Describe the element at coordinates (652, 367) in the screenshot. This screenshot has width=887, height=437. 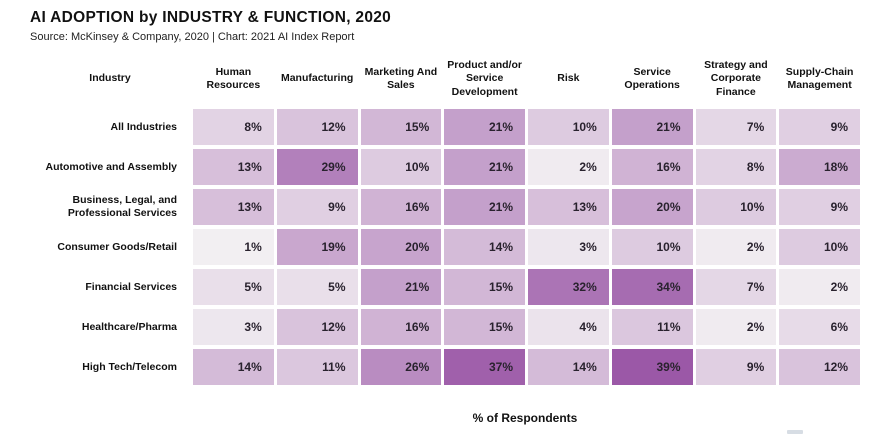
I see `heatmap-cell: 39%` at that location.